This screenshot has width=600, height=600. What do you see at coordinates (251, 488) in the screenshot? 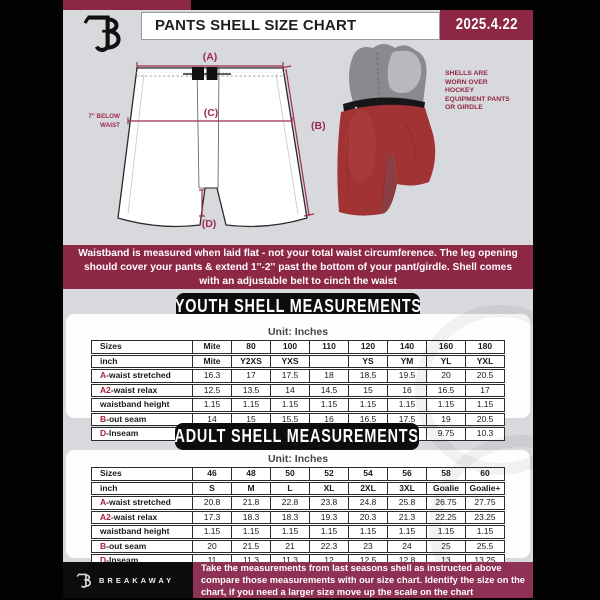
I see `table-cell: M` at bounding box center [251, 488].